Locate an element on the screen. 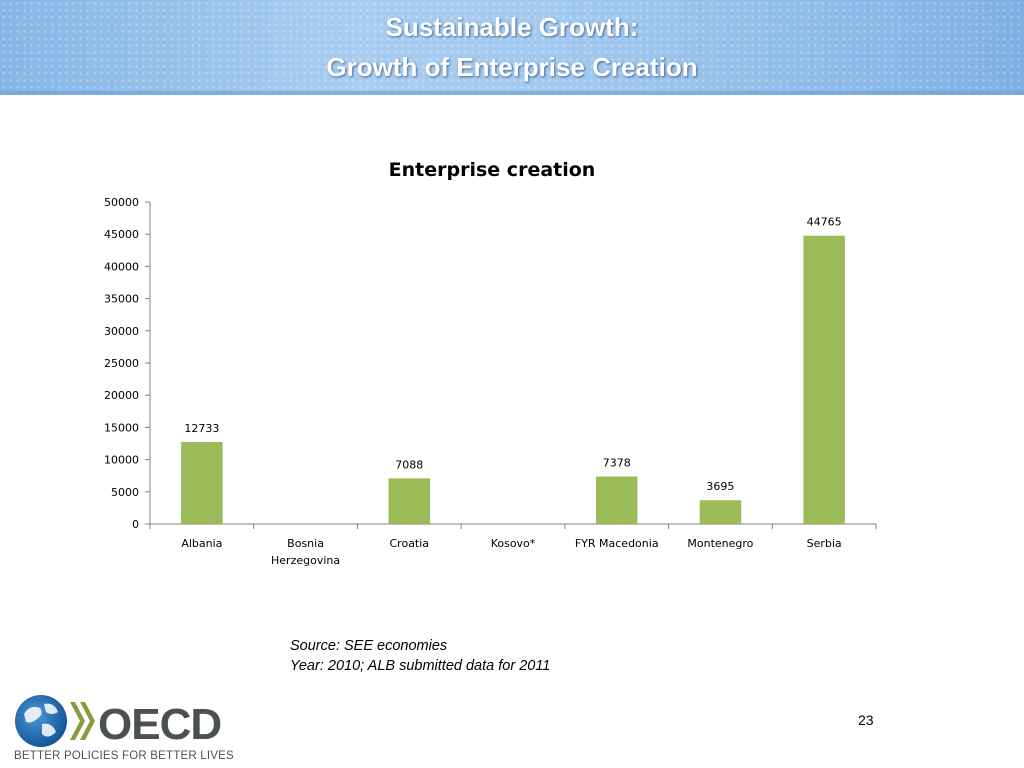  data-label: 3695 is located at coordinates (720, 486).